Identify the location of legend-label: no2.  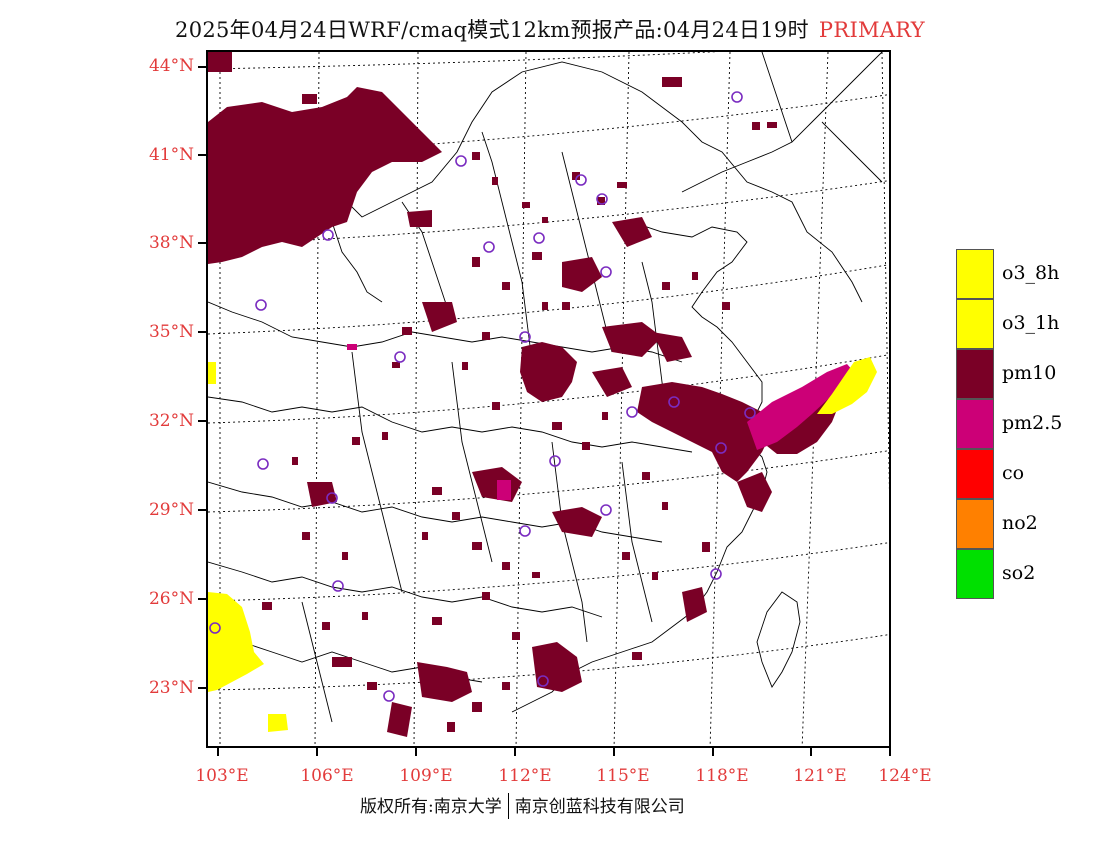
(1020, 523).